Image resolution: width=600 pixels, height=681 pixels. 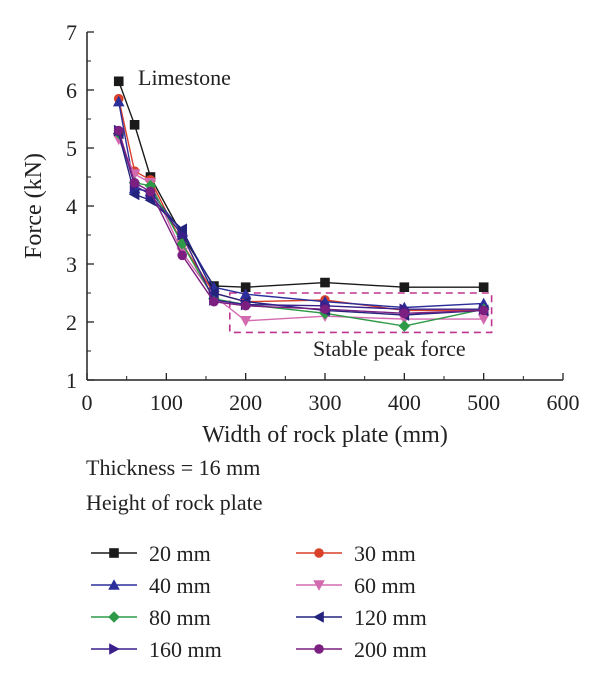 What do you see at coordinates (389, 348) in the screenshot?
I see `stable-peak-force-annotation: Stable peak force` at bounding box center [389, 348].